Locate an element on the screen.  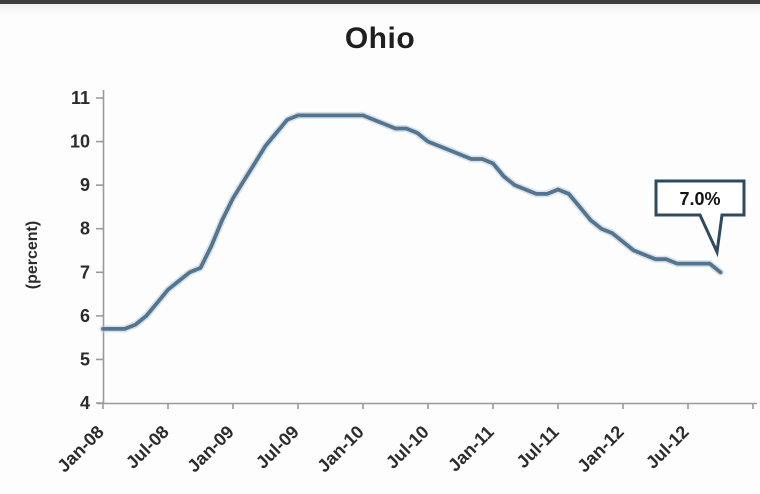
y-tick-label: 11 is located at coordinates (80, 98).